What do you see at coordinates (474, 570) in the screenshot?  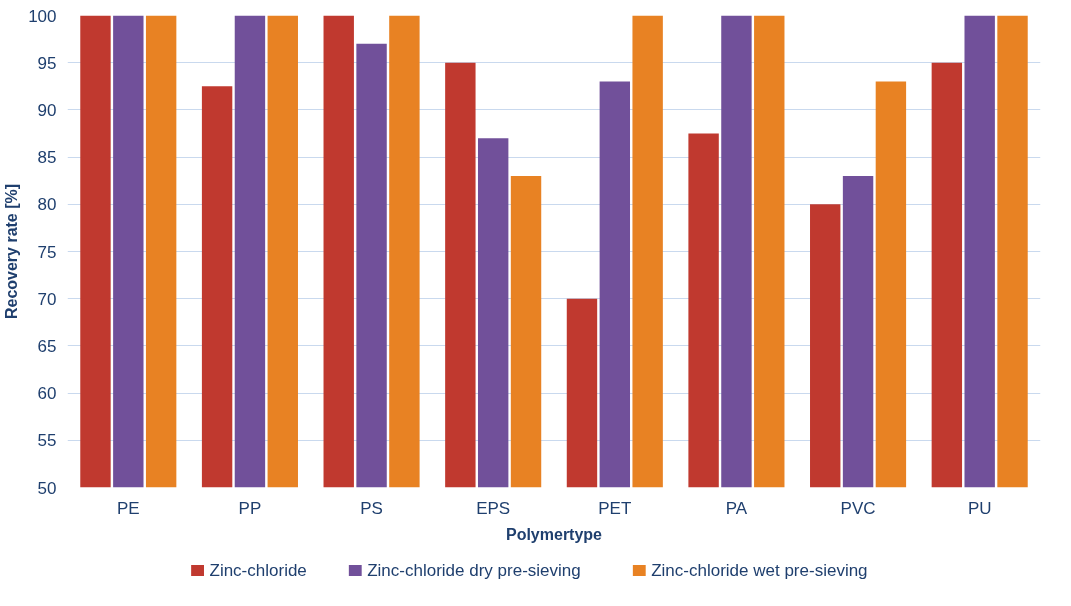 I see `legend-label: Zinc-chloride dry pre-sieving` at bounding box center [474, 570].